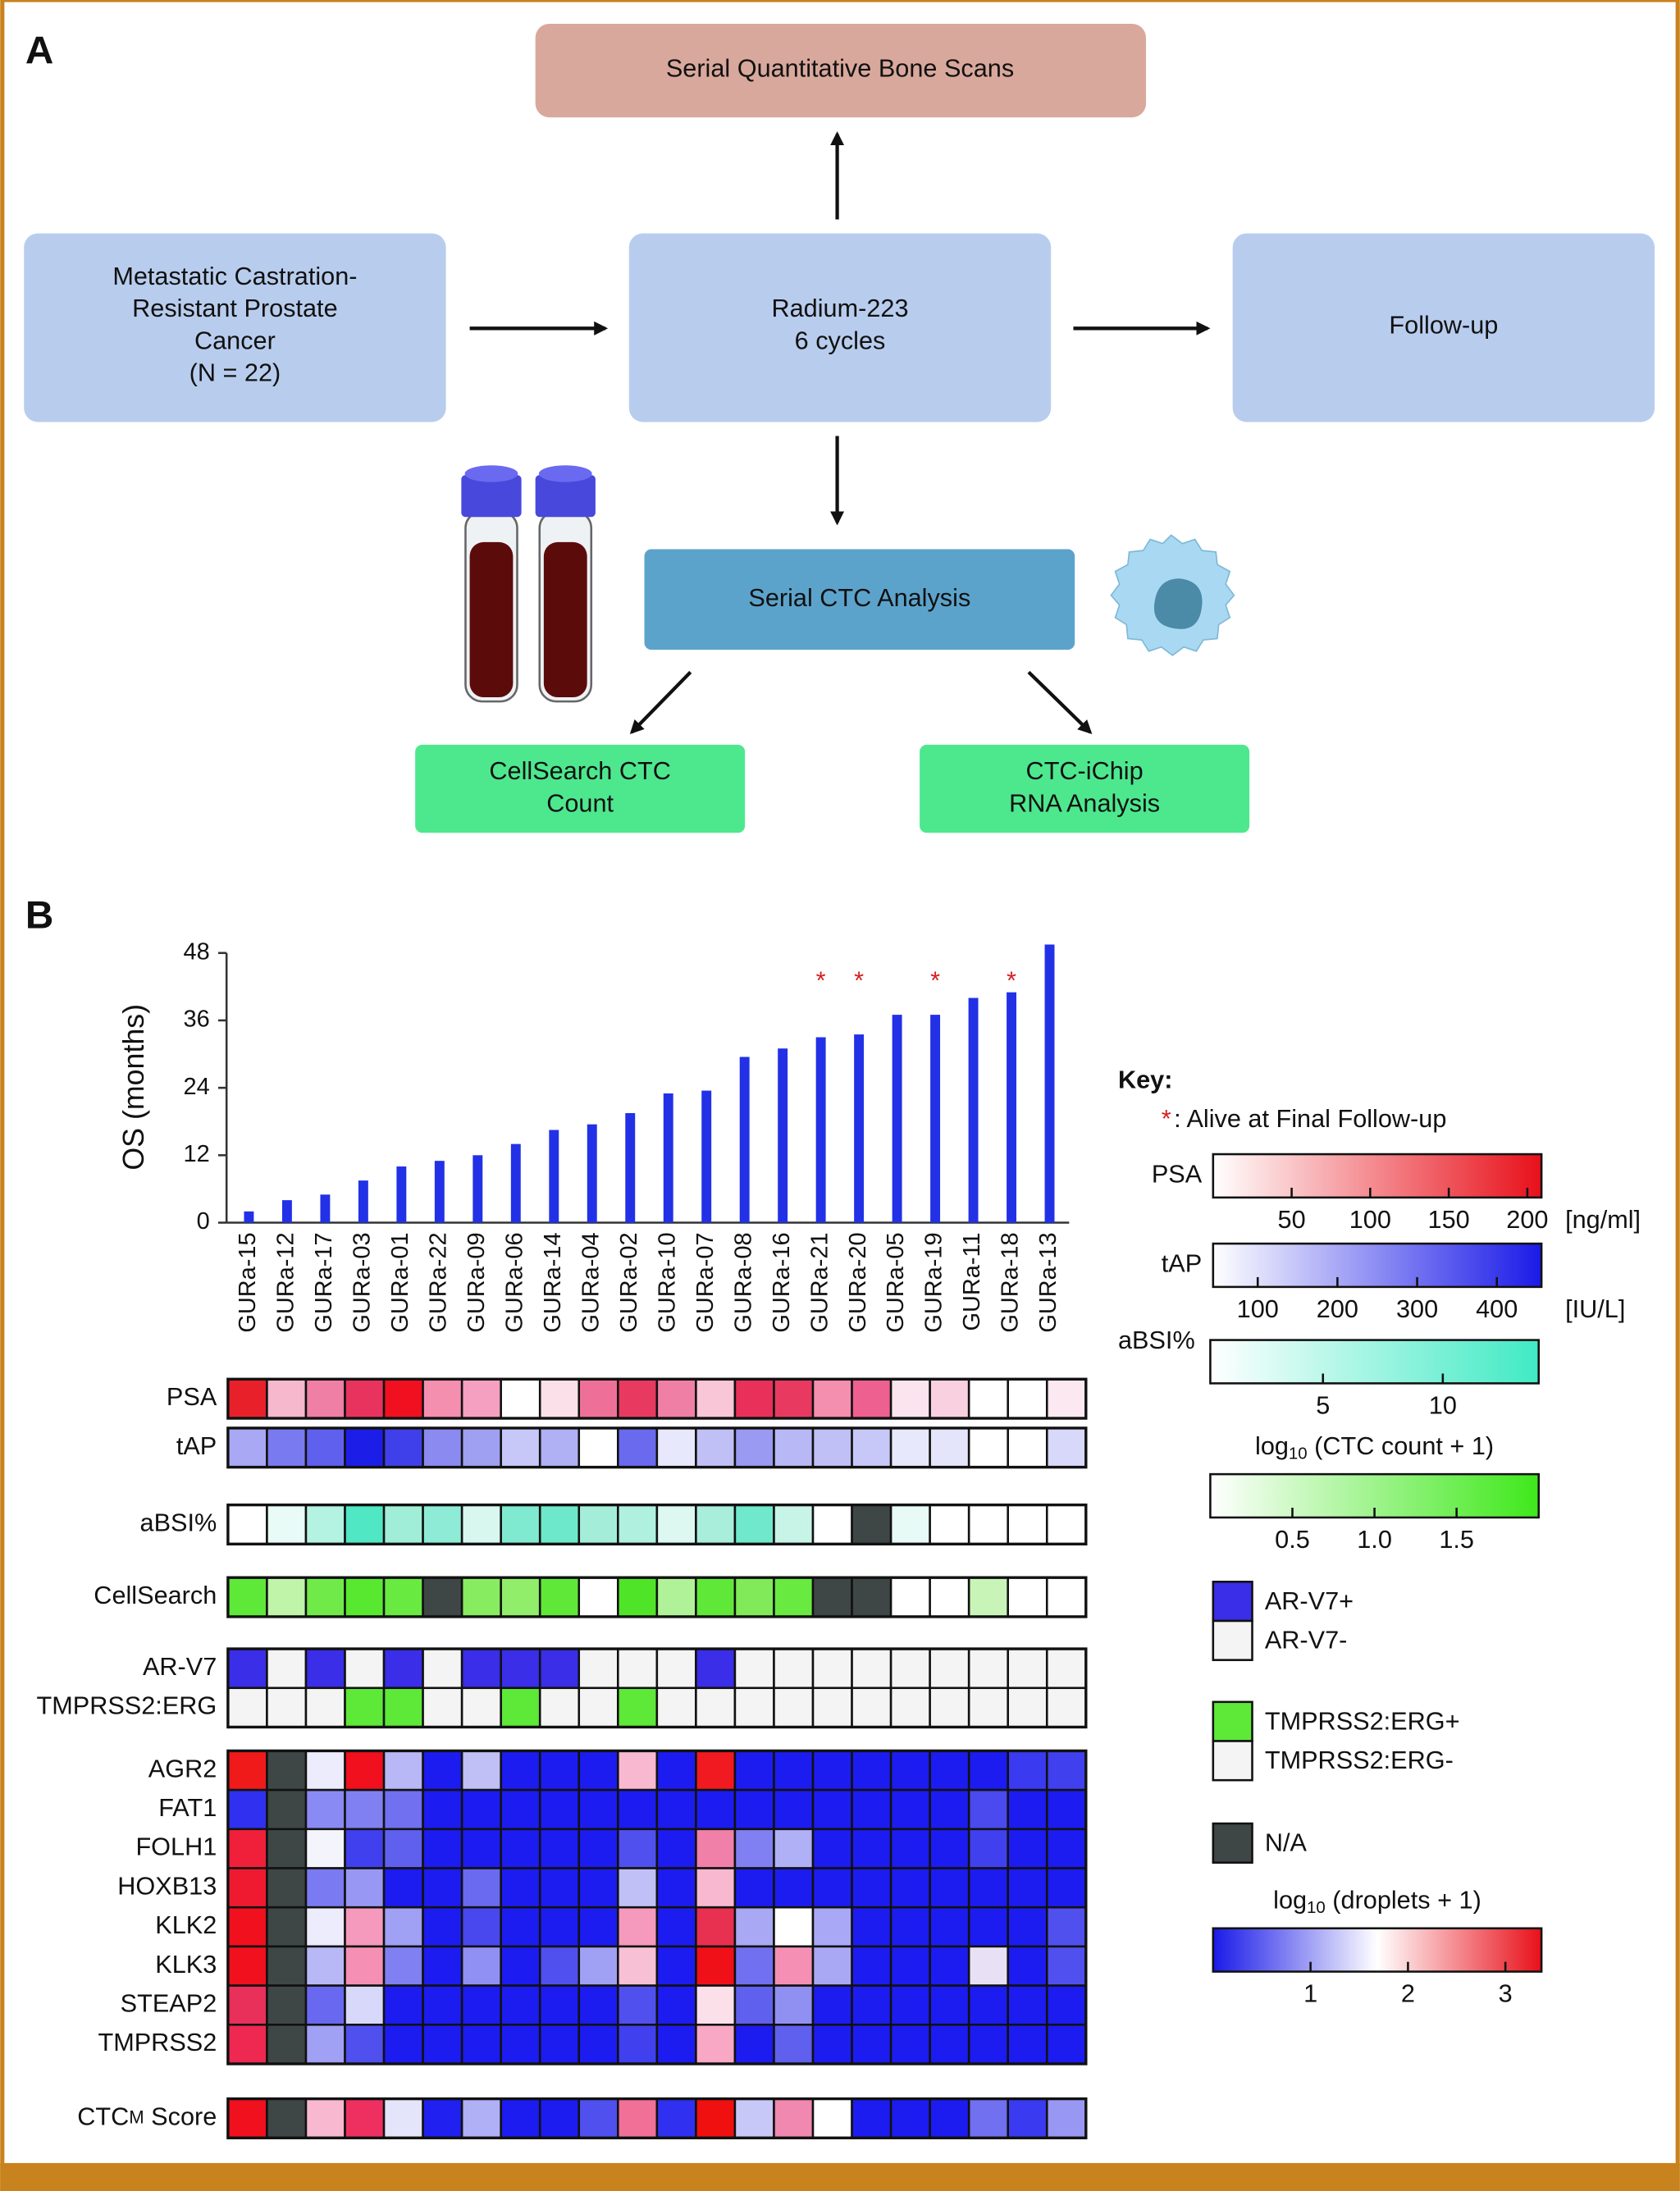 The image size is (1680, 2191). What do you see at coordinates (529, 584) in the screenshot?
I see `blood-tubes` at bounding box center [529, 584].